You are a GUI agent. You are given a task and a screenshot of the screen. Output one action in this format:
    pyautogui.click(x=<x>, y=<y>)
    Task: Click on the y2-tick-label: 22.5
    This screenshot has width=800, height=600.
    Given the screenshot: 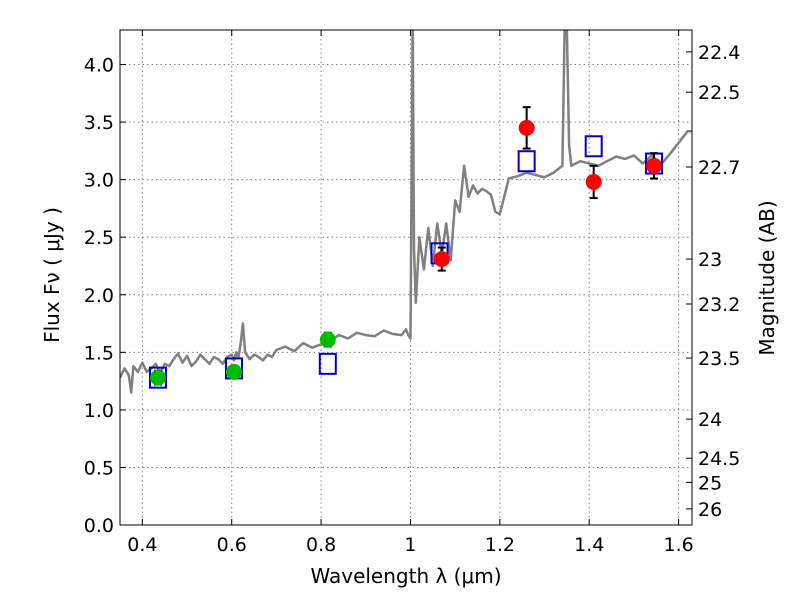 What is the action you would take?
    pyautogui.click(x=719, y=93)
    